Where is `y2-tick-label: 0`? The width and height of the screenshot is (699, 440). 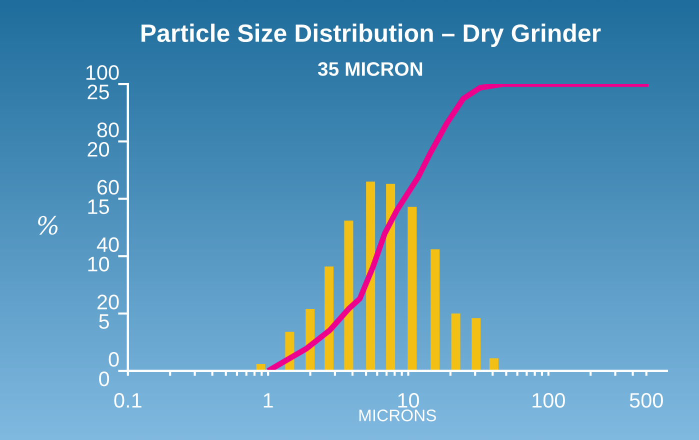
y2-tick-label: 0 is located at coordinates (113, 359).